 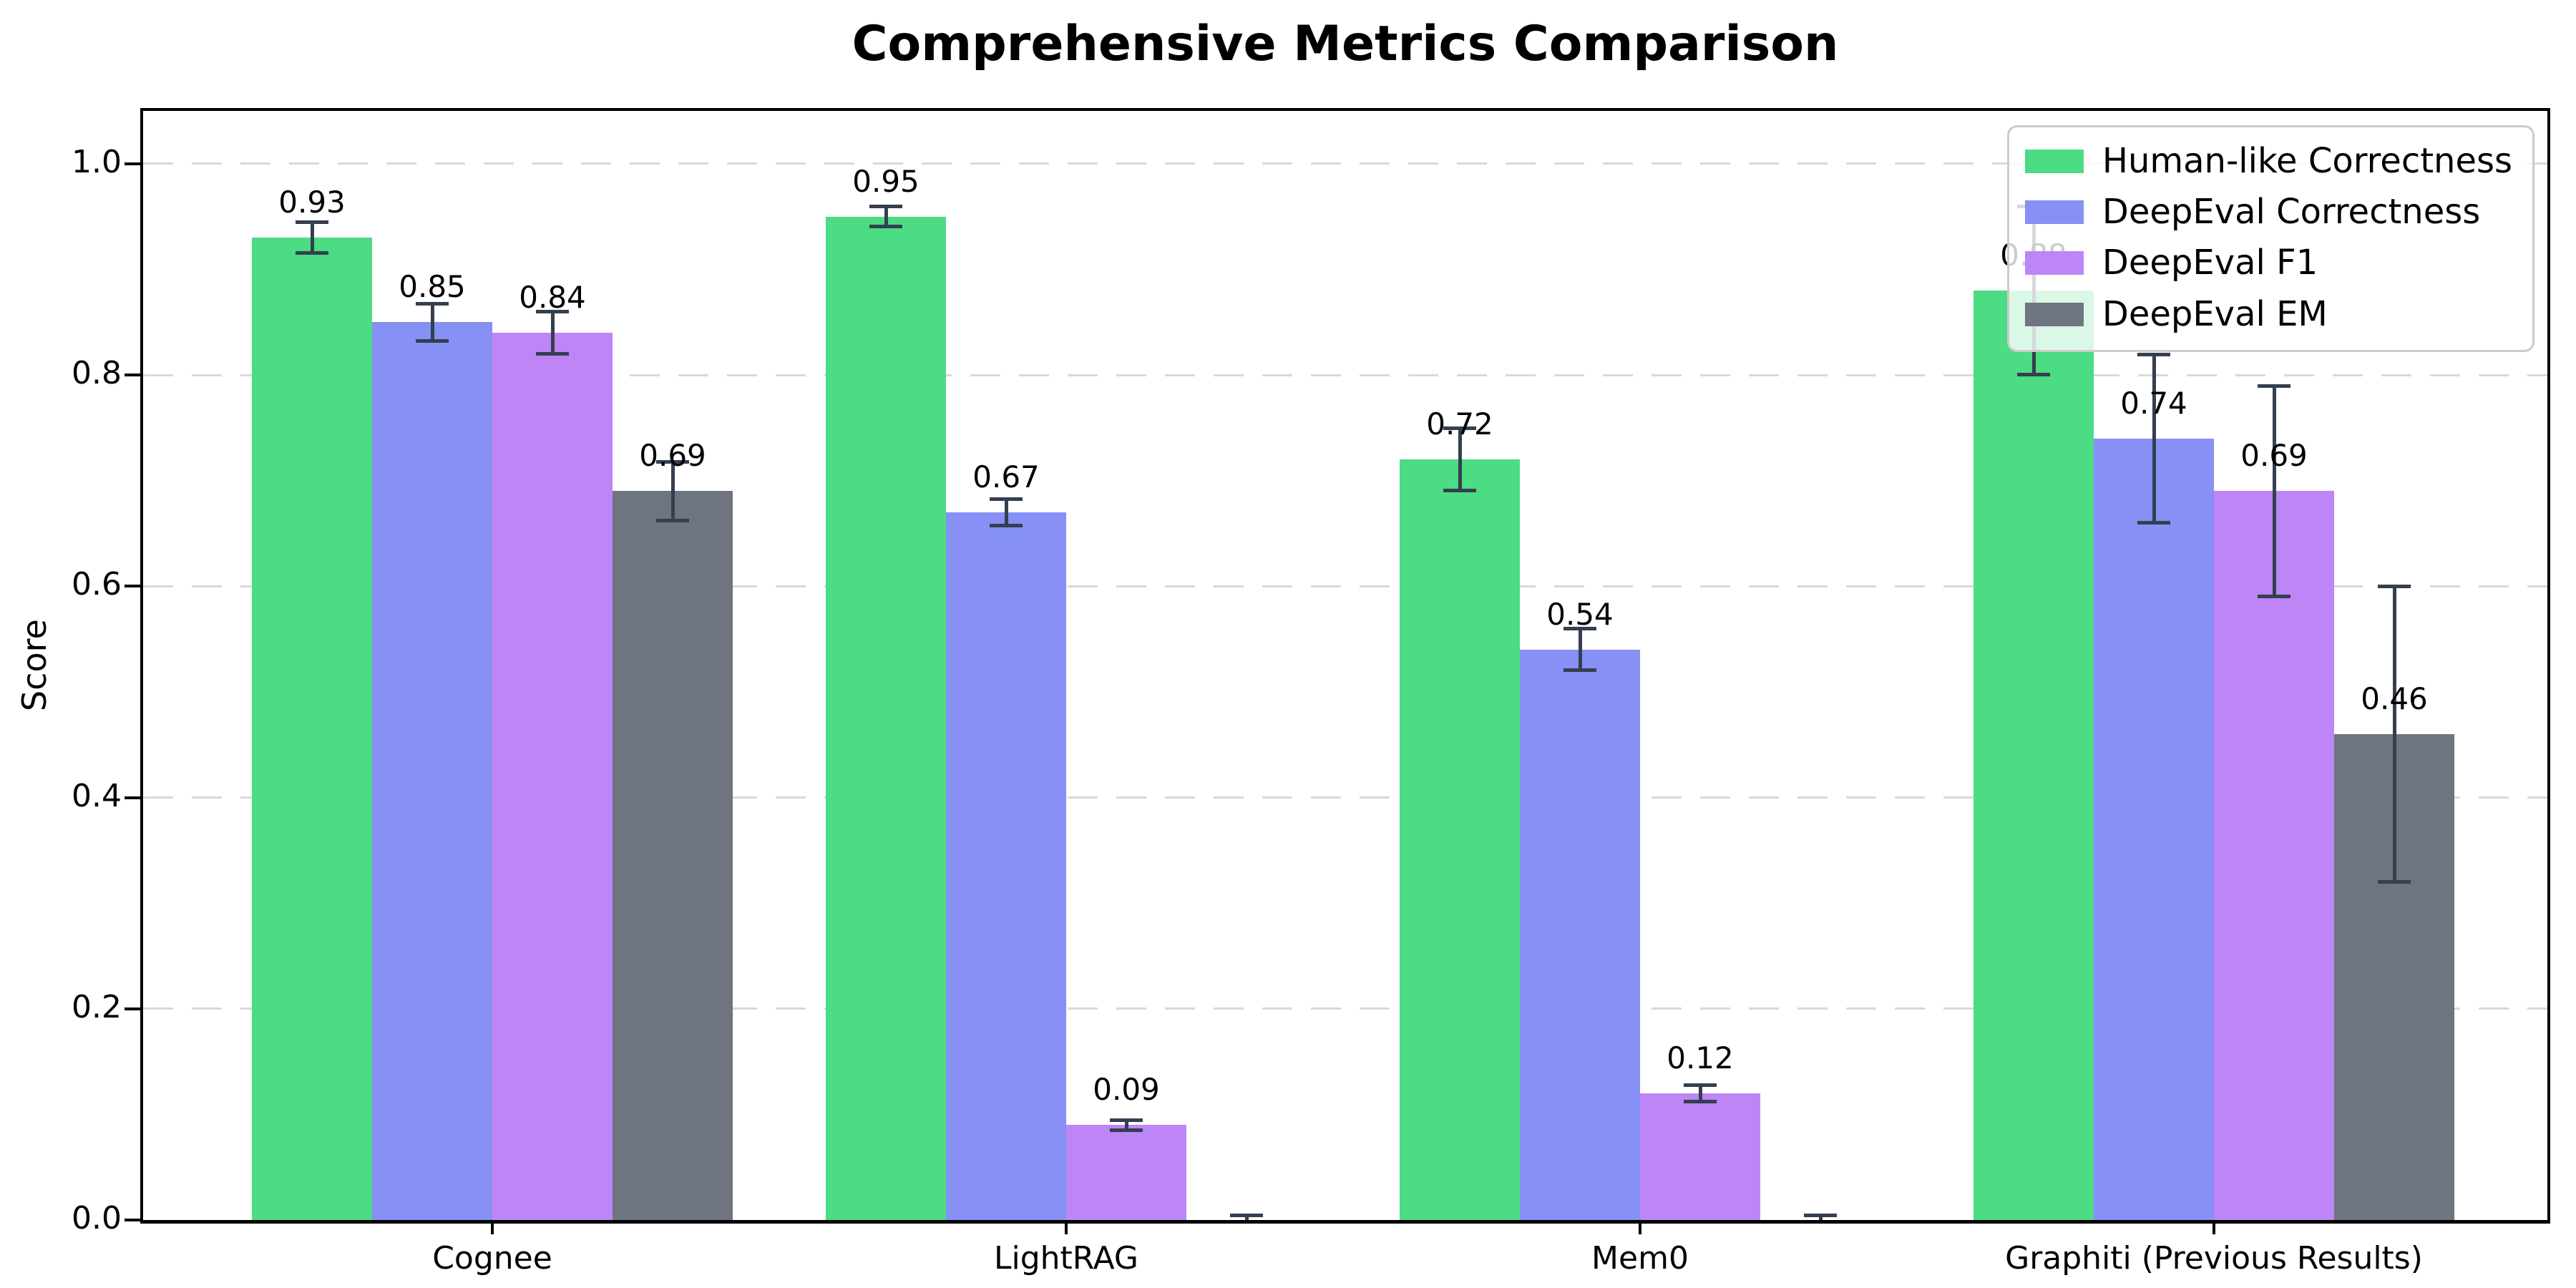 What do you see at coordinates (312, 202) in the screenshot?
I see `bar-value-label: 0.93` at bounding box center [312, 202].